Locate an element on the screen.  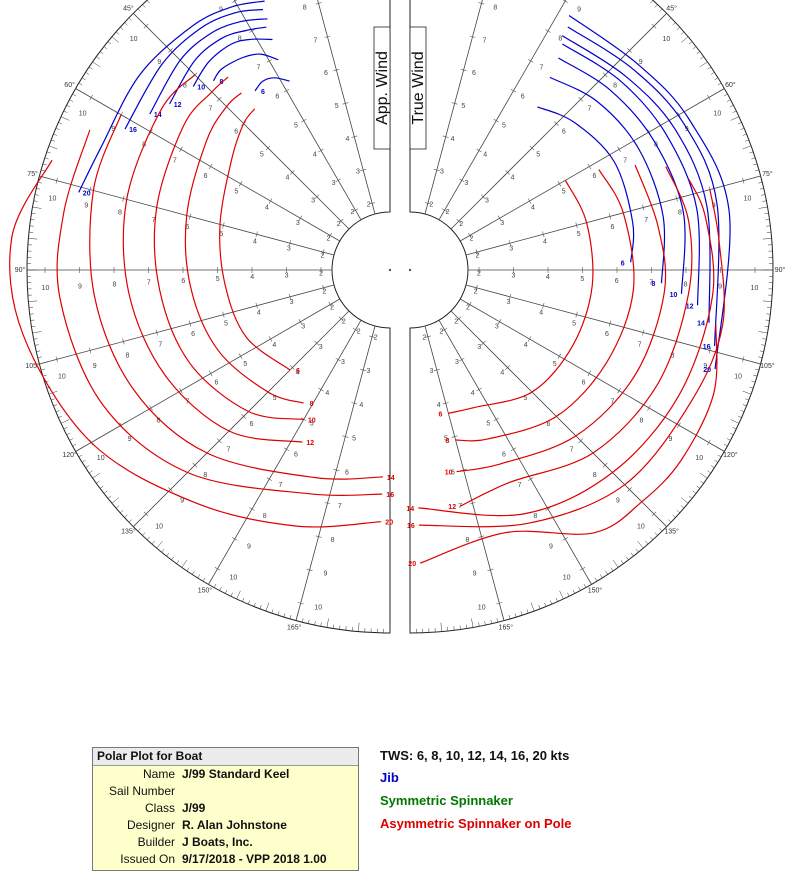
radial-line is located at coordinates (187, 324).